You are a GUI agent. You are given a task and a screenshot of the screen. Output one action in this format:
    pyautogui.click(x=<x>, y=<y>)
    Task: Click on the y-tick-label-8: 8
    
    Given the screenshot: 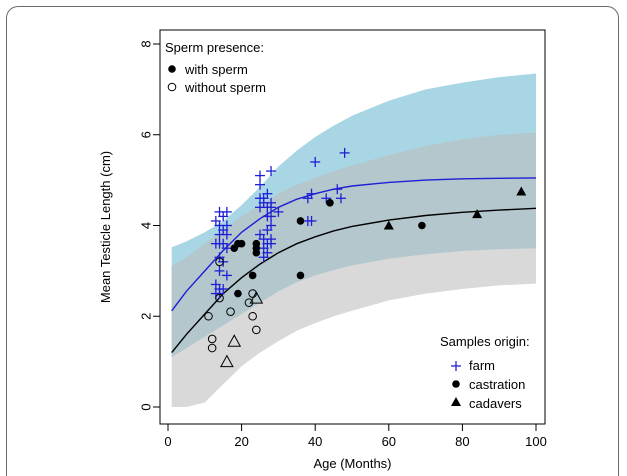 What is the action you would take?
    pyautogui.click(x=146, y=43)
    